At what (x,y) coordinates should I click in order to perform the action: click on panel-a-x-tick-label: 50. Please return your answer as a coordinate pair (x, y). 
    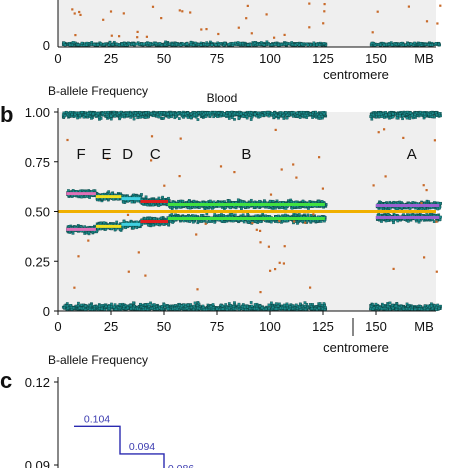
    Looking at the image, I should click on (164, 58).